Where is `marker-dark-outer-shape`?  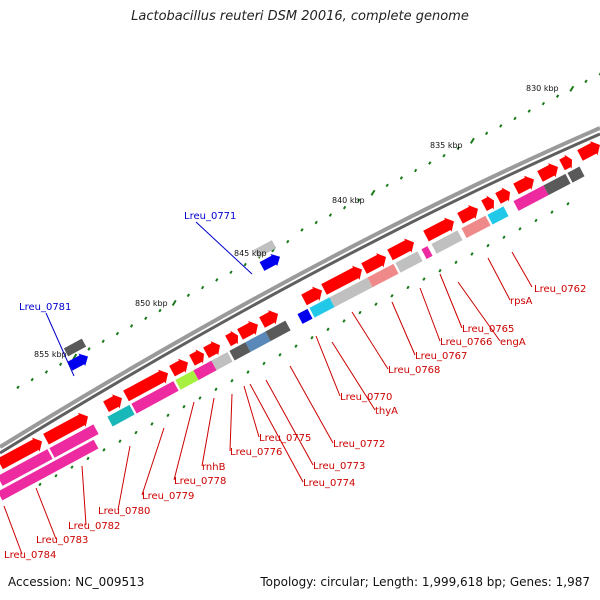
marker-dark-outer-shape is located at coordinates (75, 347).